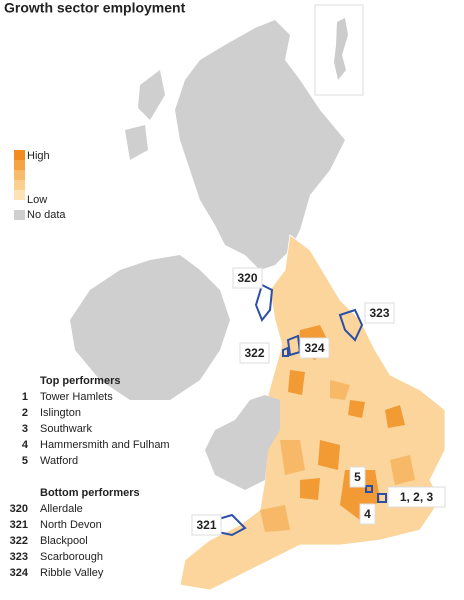  Describe the element at coordinates (19, 525) in the screenshot. I see `rank: 321` at that location.